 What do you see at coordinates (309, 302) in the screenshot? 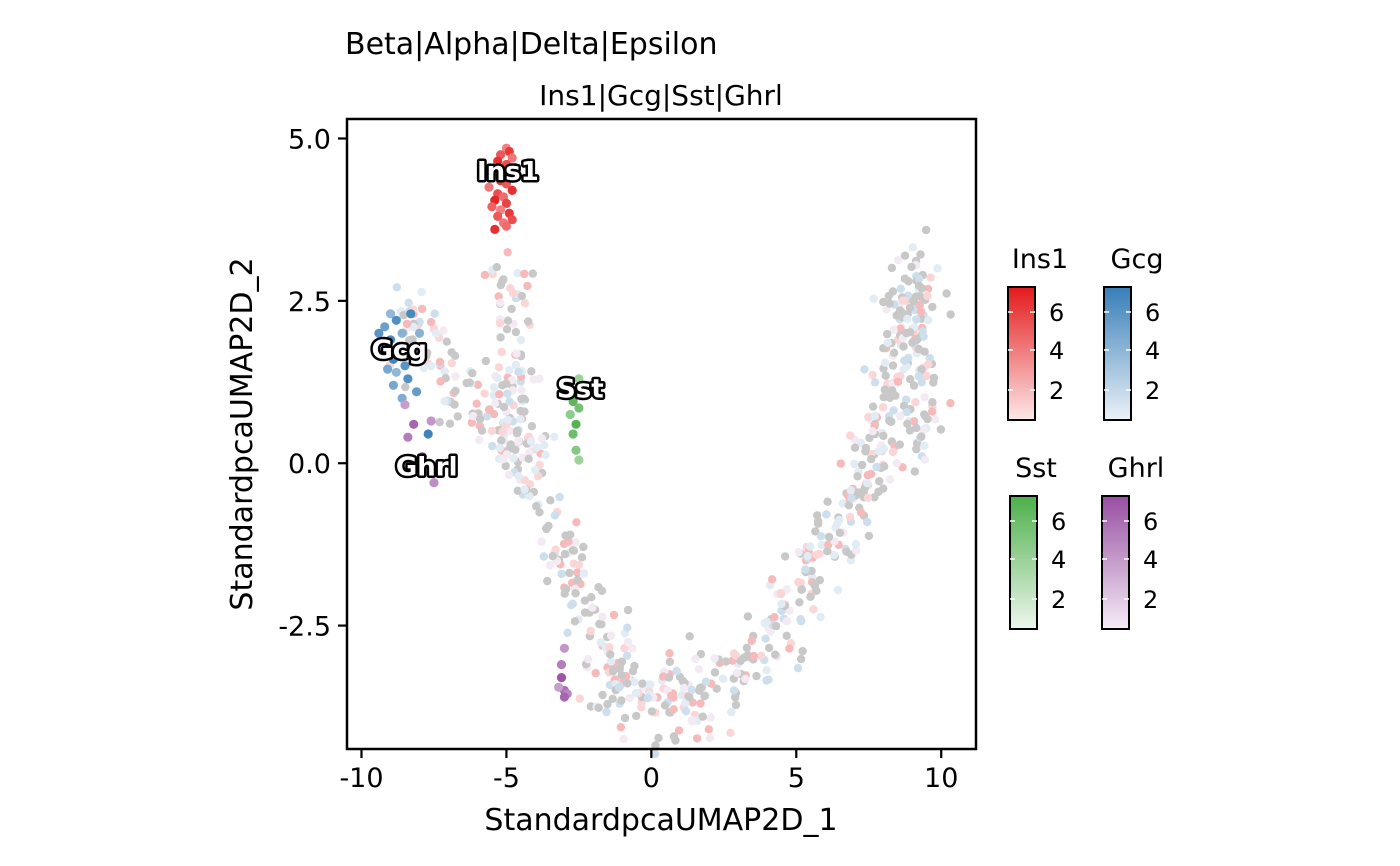
I see `y-tick-label: 2.5` at bounding box center [309, 302].